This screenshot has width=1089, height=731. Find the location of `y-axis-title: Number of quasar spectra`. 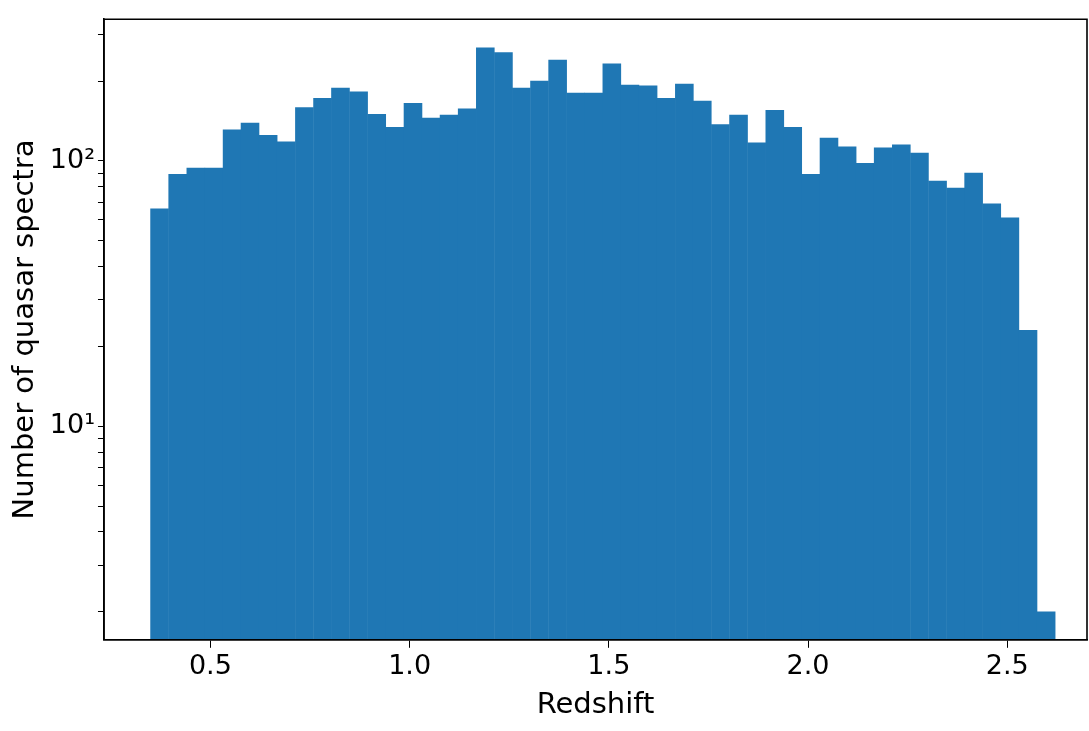

y-axis-title: Number of quasar spectra is located at coordinates (22, 329).